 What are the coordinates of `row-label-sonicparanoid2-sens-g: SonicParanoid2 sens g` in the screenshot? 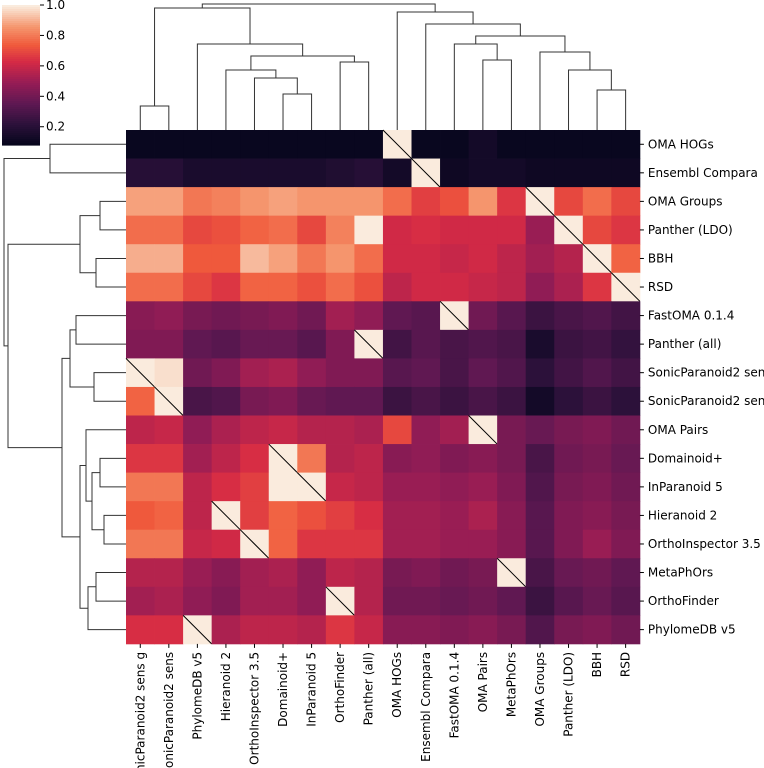 It's located at (706, 373).